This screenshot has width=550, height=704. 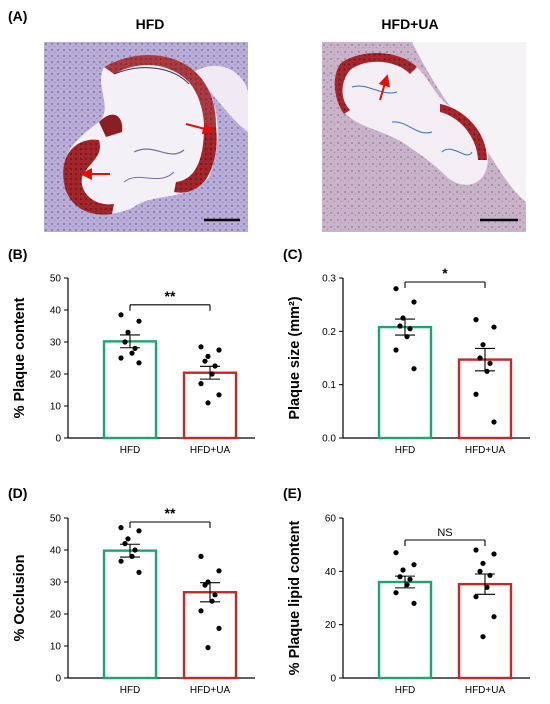 I want to click on y-axis-label: % Plaque lipid content, so click(x=295, y=597).